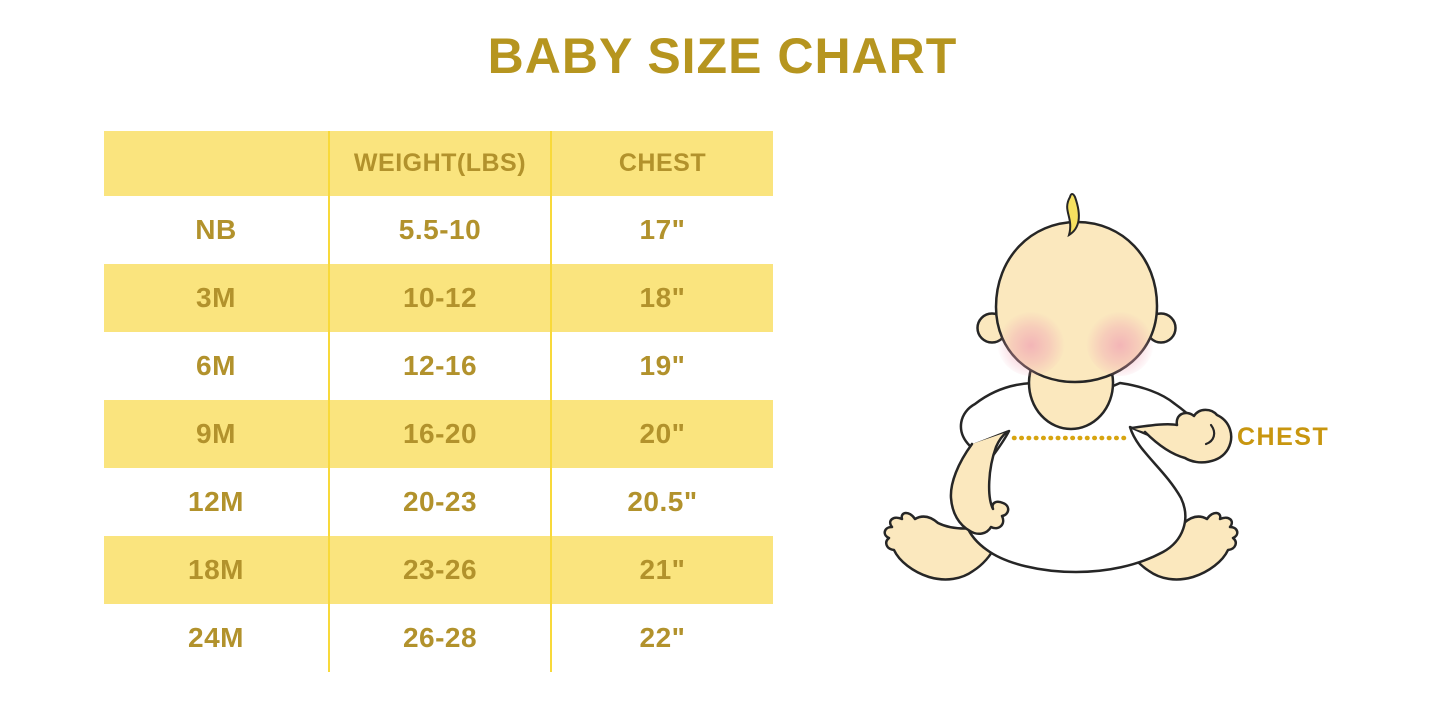  Describe the element at coordinates (979, 483) in the screenshot. I see `baby-left-arm` at that location.